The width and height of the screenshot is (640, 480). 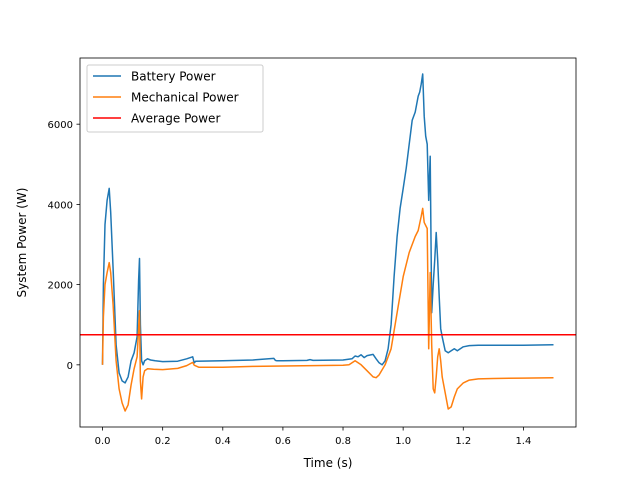 I want to click on x-tick-label: 1.0, so click(x=403, y=441).